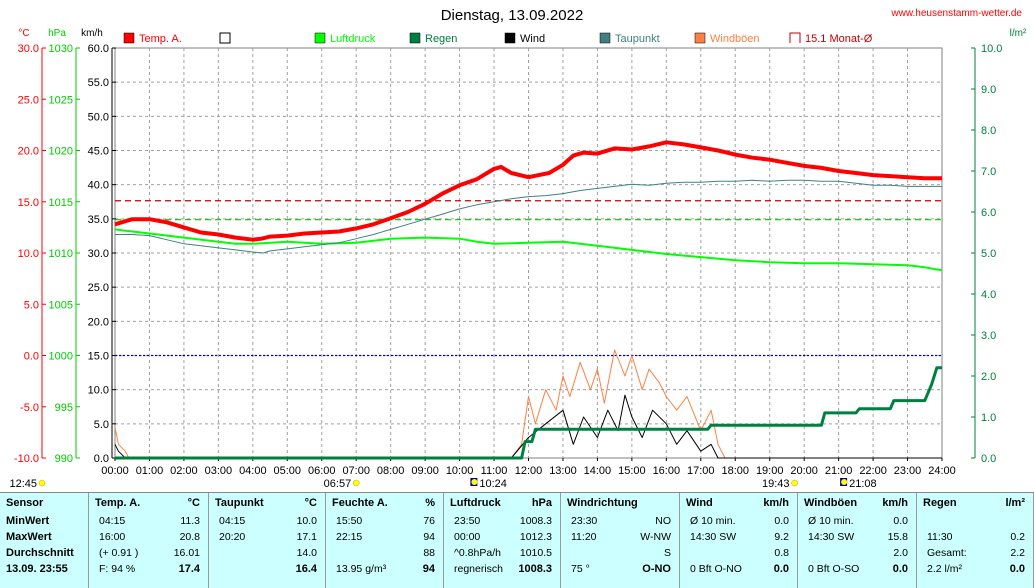  What do you see at coordinates (101, 425) in the screenshot?
I see `wind-tick-label: 5.0` at bounding box center [101, 425].